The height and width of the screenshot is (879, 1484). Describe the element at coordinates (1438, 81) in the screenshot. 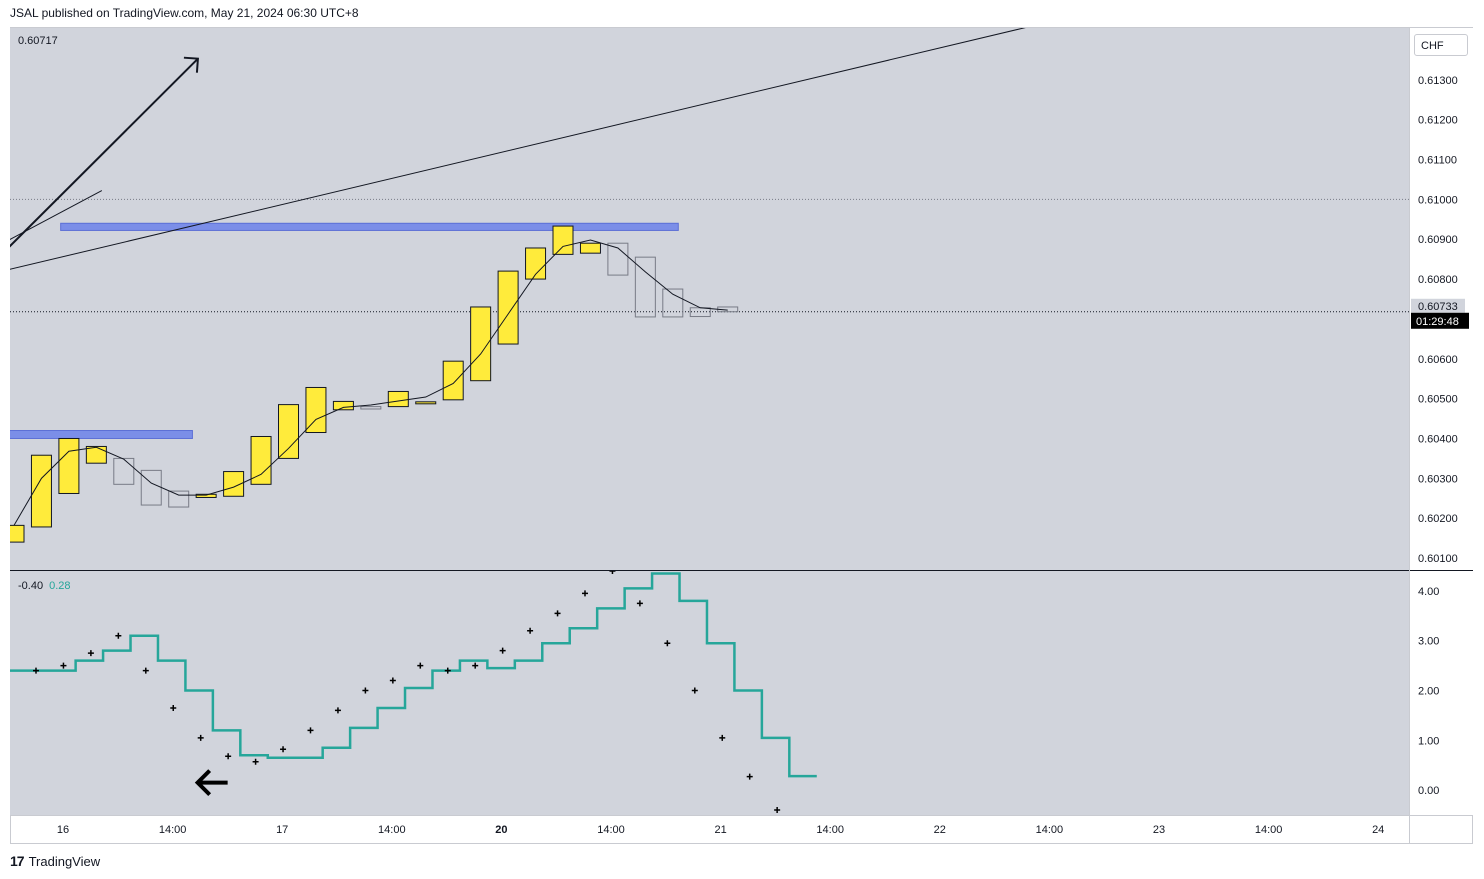

I see `price-tick-label: 0.61300` at that location.